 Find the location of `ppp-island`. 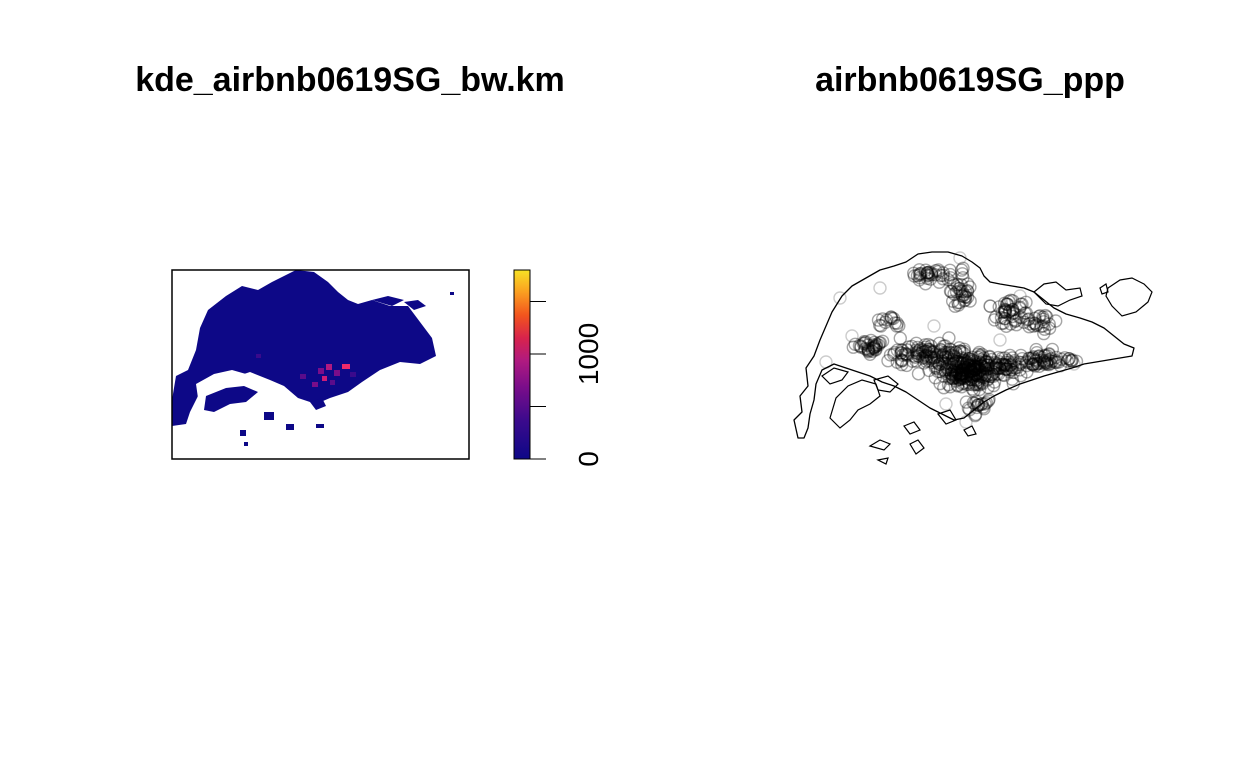

ppp-island is located at coordinates (946, 417).